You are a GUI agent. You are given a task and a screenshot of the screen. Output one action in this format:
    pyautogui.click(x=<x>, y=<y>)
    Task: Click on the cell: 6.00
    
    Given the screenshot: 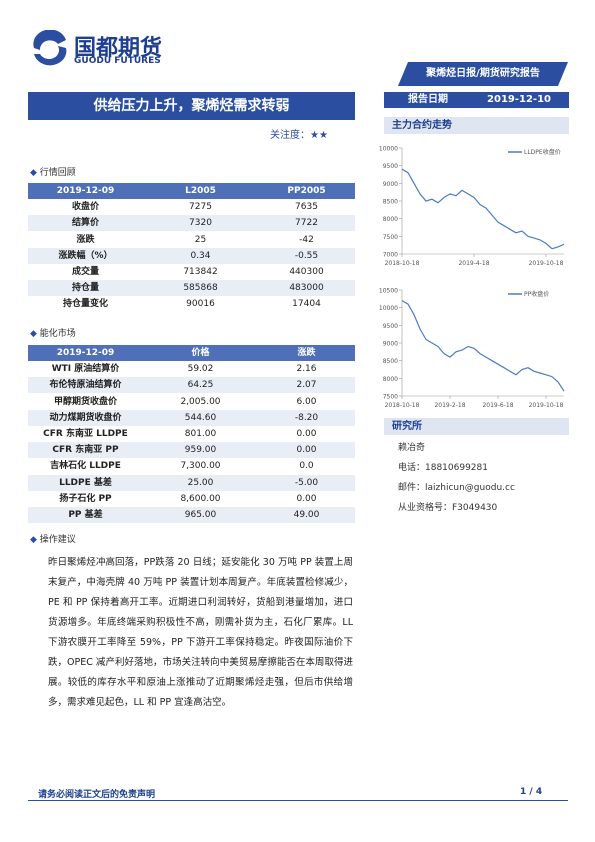 What is the action you would take?
    pyautogui.click(x=306, y=401)
    